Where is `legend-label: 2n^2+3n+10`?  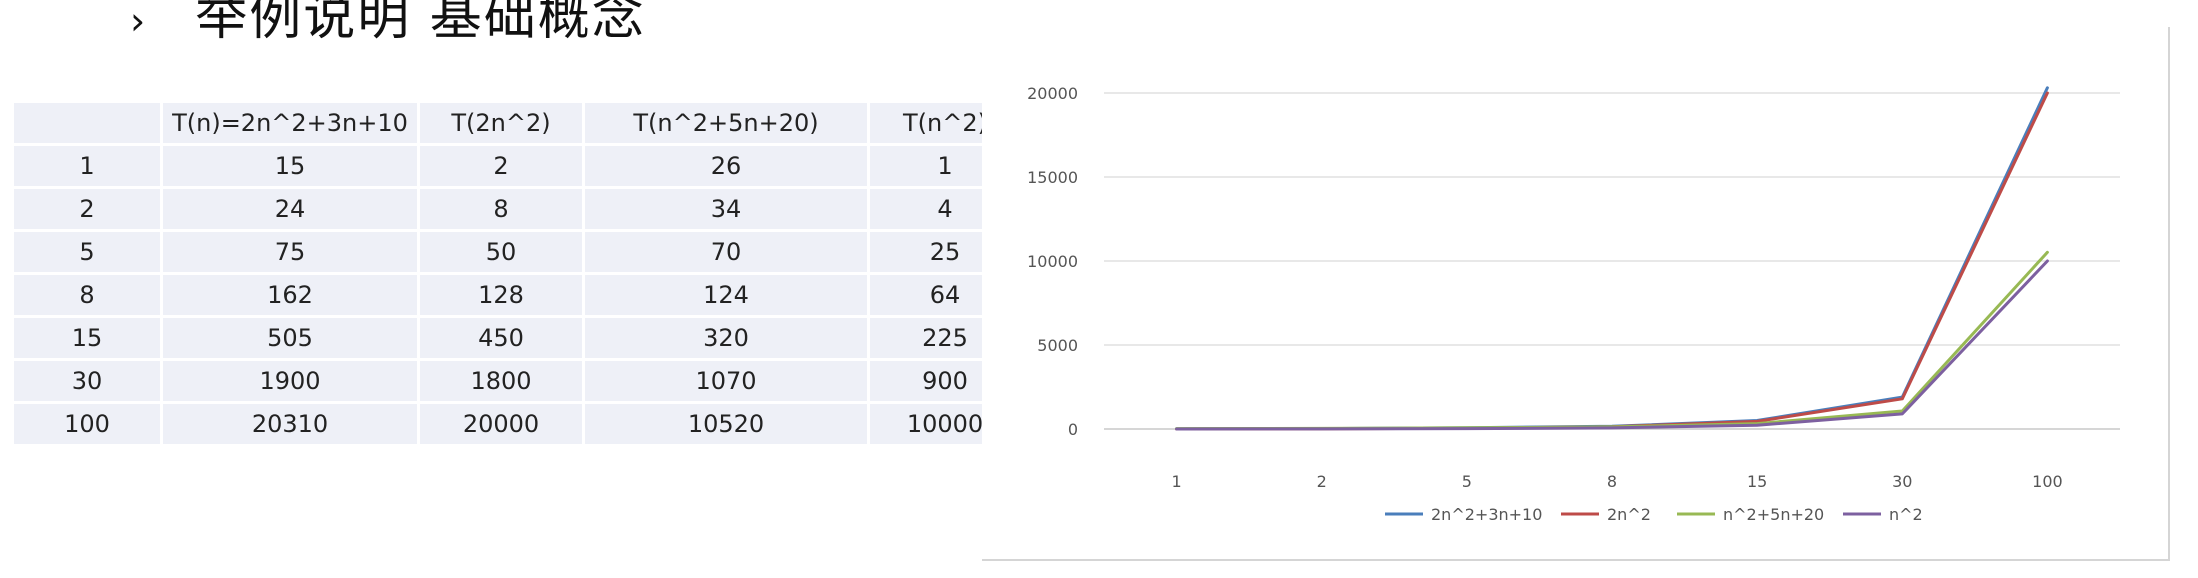 legend-label: 2n^2+3n+10 is located at coordinates (1486, 514).